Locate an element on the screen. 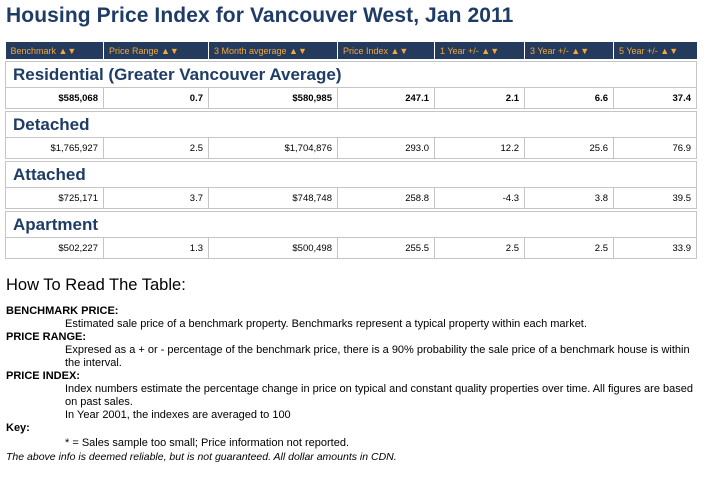 The height and width of the screenshot is (497, 705). table-row: $502,227 1.3 $500,498 255.5 2.5 2.5 33.9 is located at coordinates (351, 248).